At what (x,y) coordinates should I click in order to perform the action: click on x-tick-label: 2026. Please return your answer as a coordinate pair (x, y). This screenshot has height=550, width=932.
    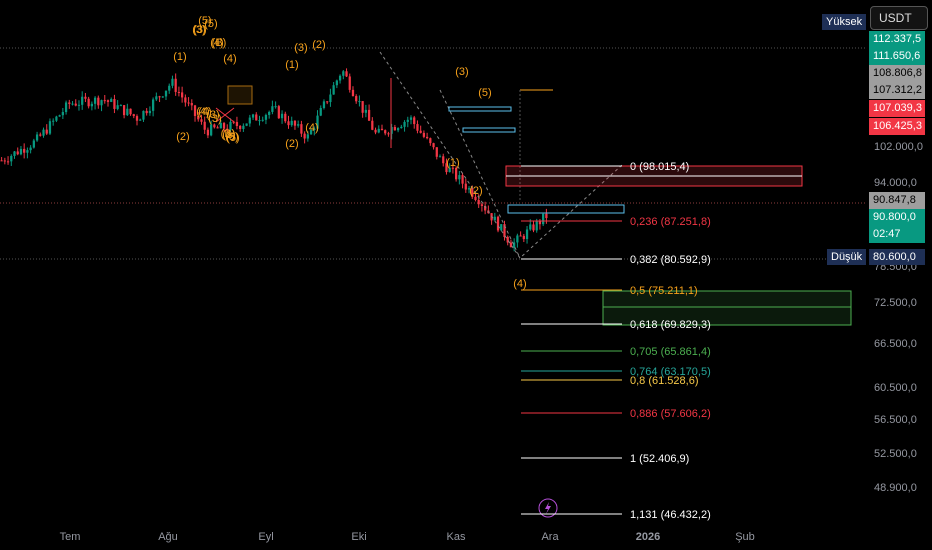
    Looking at the image, I should click on (648, 537).